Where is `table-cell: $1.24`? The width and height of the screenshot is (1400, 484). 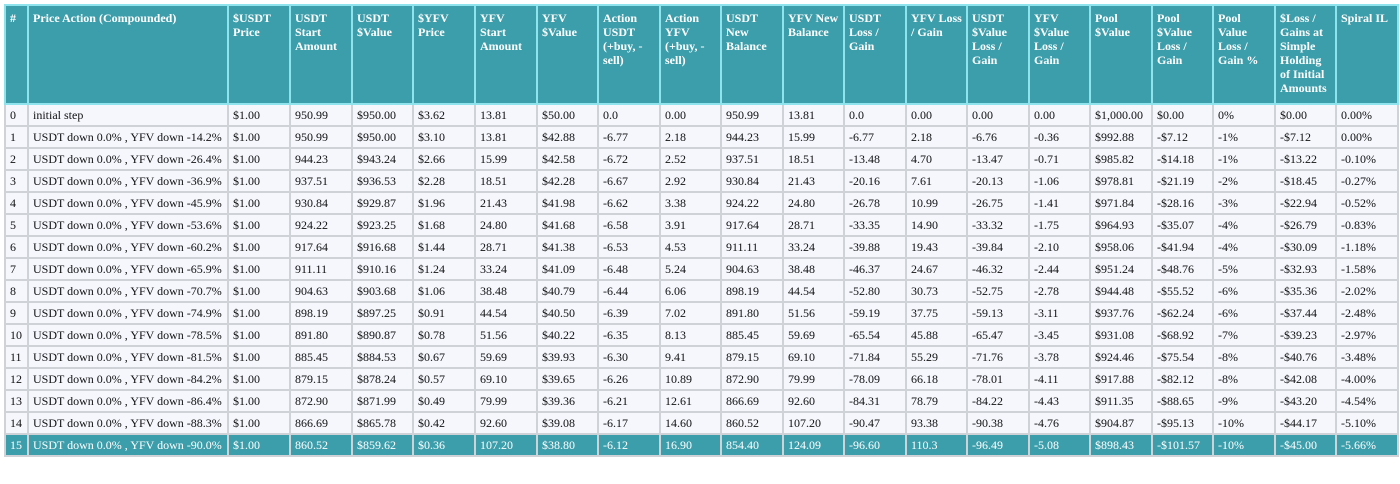
table-cell: $1.24 is located at coordinates (444, 269).